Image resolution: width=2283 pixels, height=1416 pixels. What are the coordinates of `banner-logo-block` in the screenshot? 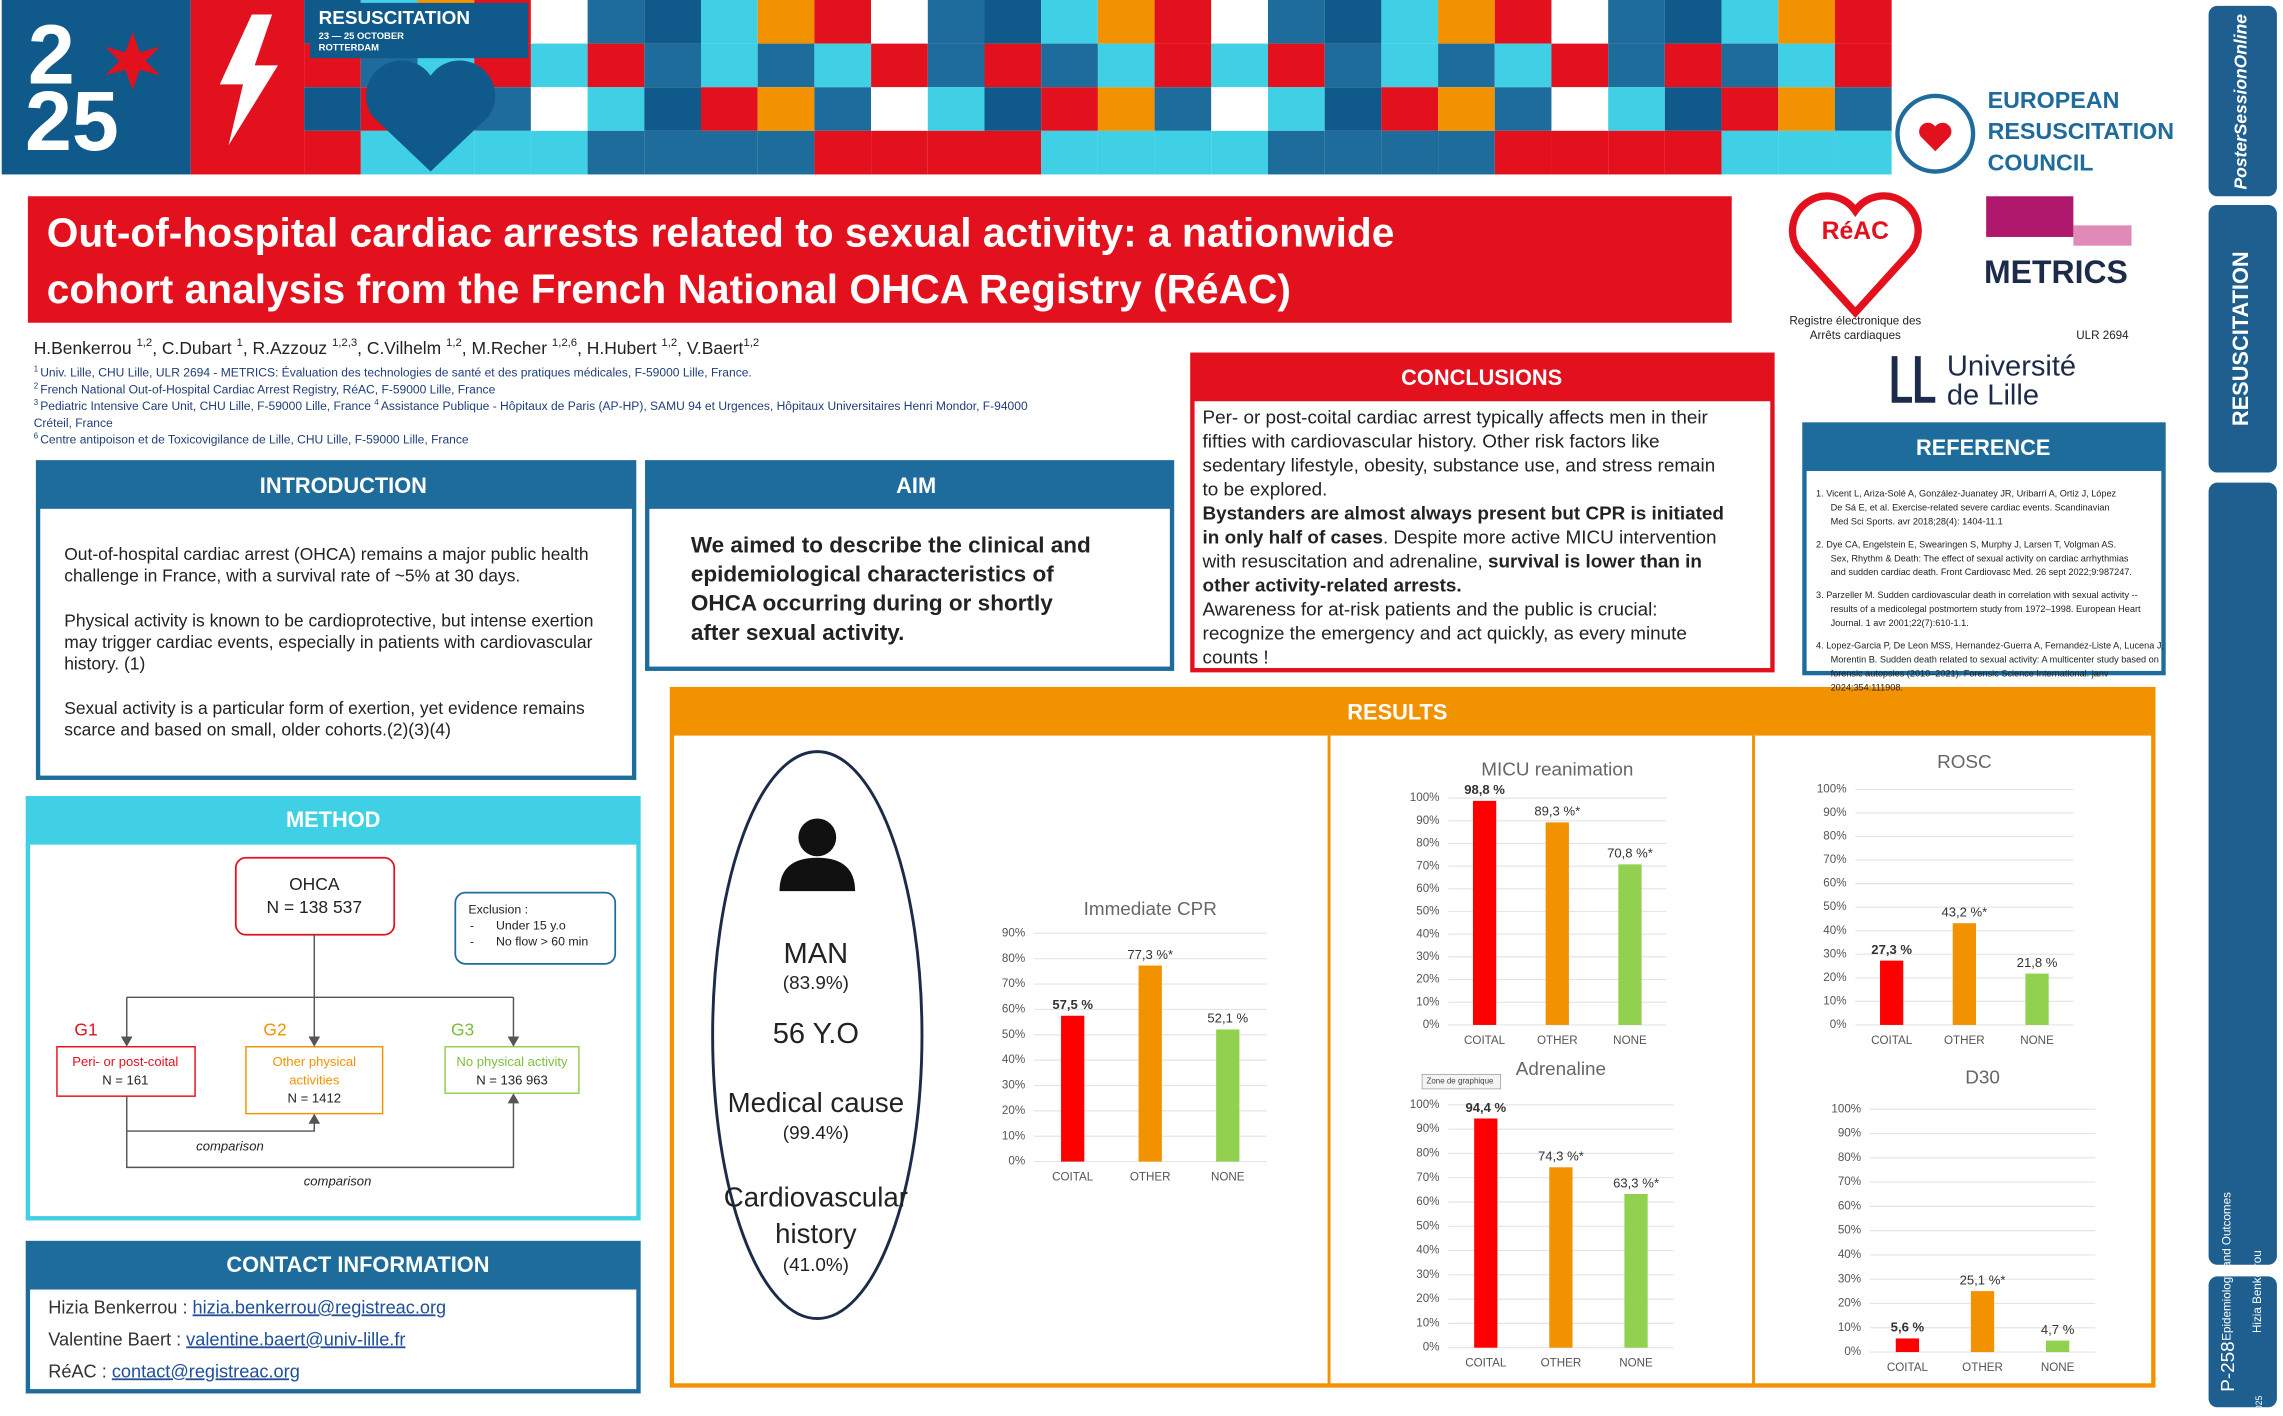 It's located at (96, 87).